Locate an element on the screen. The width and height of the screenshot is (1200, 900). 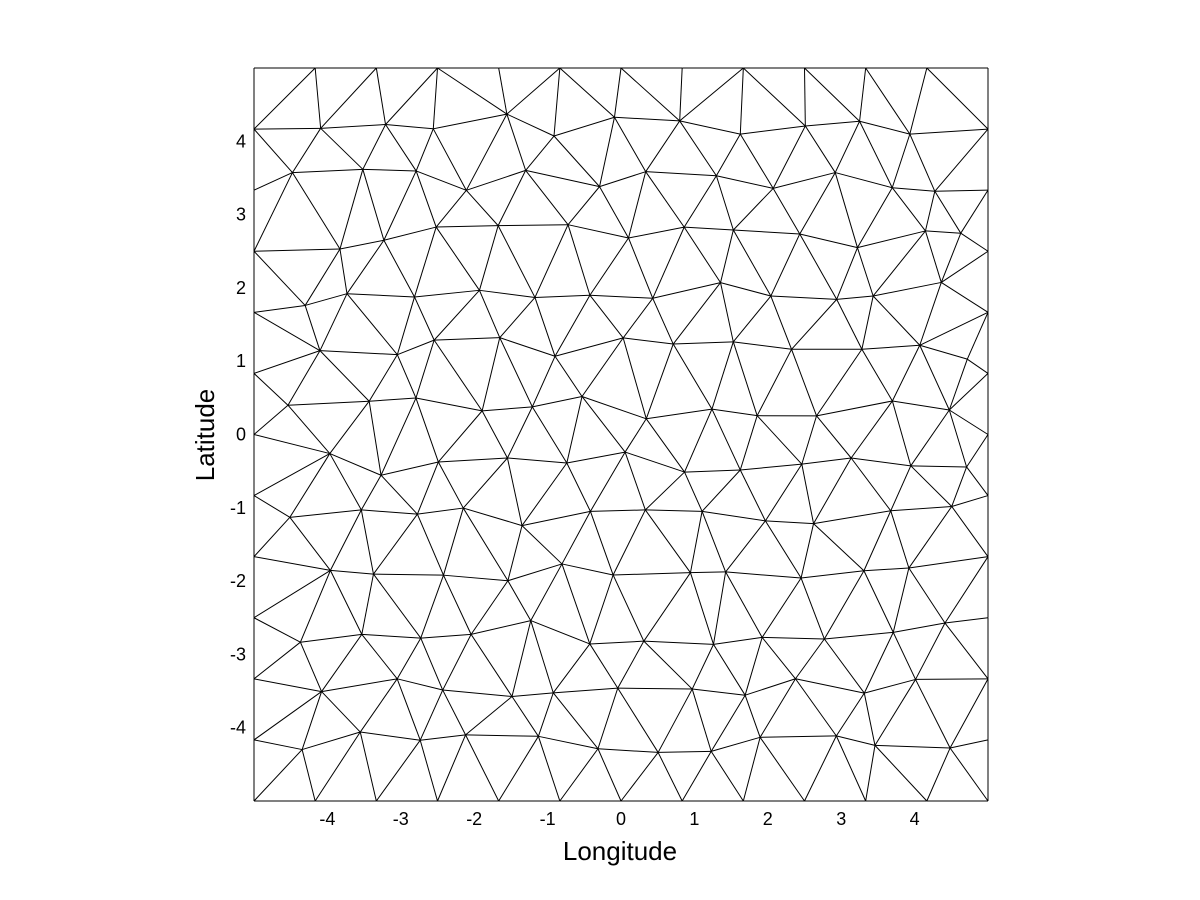
x-tick-labels: -4 -3 -2 -1 0 1 2 3 4 is located at coordinates (619, 819).